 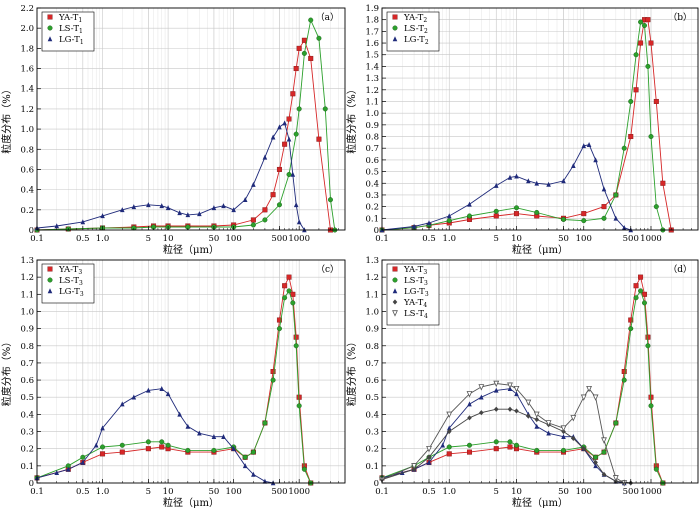 What do you see at coordinates (372, 415) in the screenshot?
I see `y-tick-label: 0.4` at bounding box center [372, 415].